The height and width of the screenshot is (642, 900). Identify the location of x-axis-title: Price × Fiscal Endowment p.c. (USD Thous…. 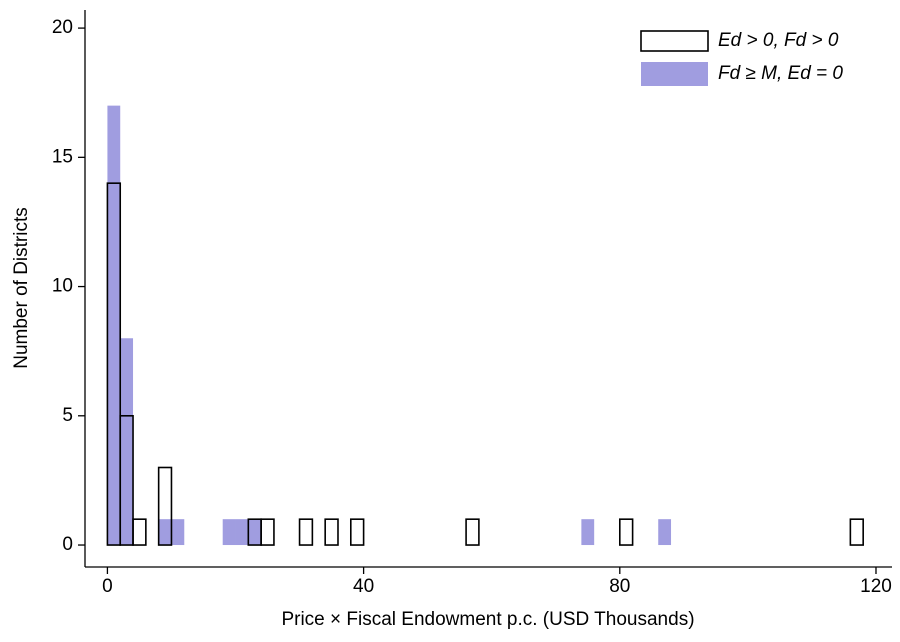
(487, 619).